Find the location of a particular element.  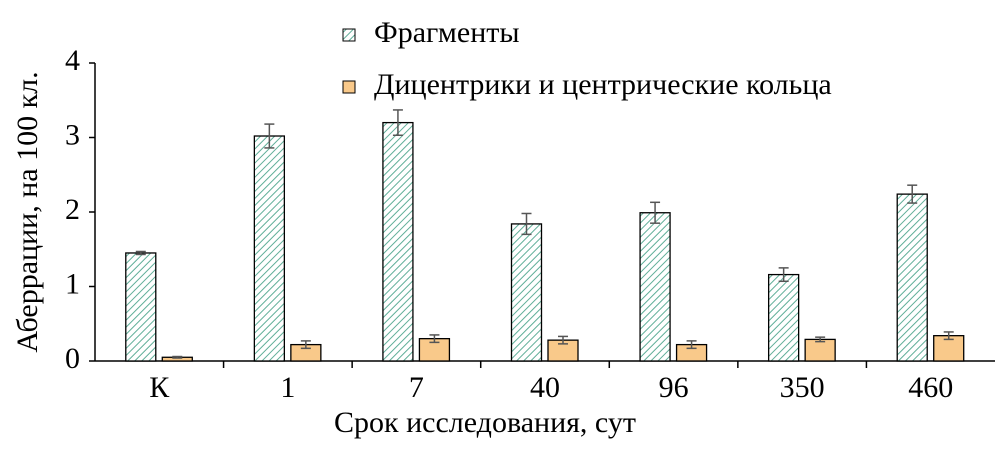

x-tick-label: 7 is located at coordinates (416, 387).